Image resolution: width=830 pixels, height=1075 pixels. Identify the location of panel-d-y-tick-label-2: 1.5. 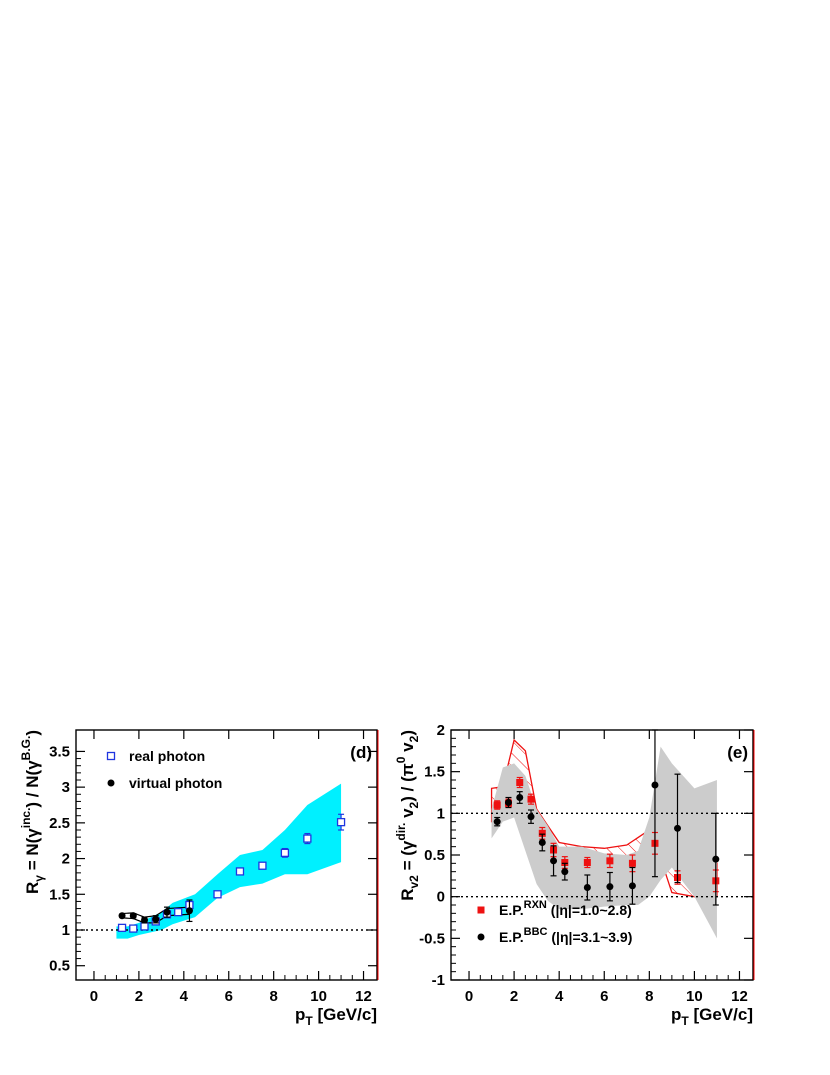
(59, 894).